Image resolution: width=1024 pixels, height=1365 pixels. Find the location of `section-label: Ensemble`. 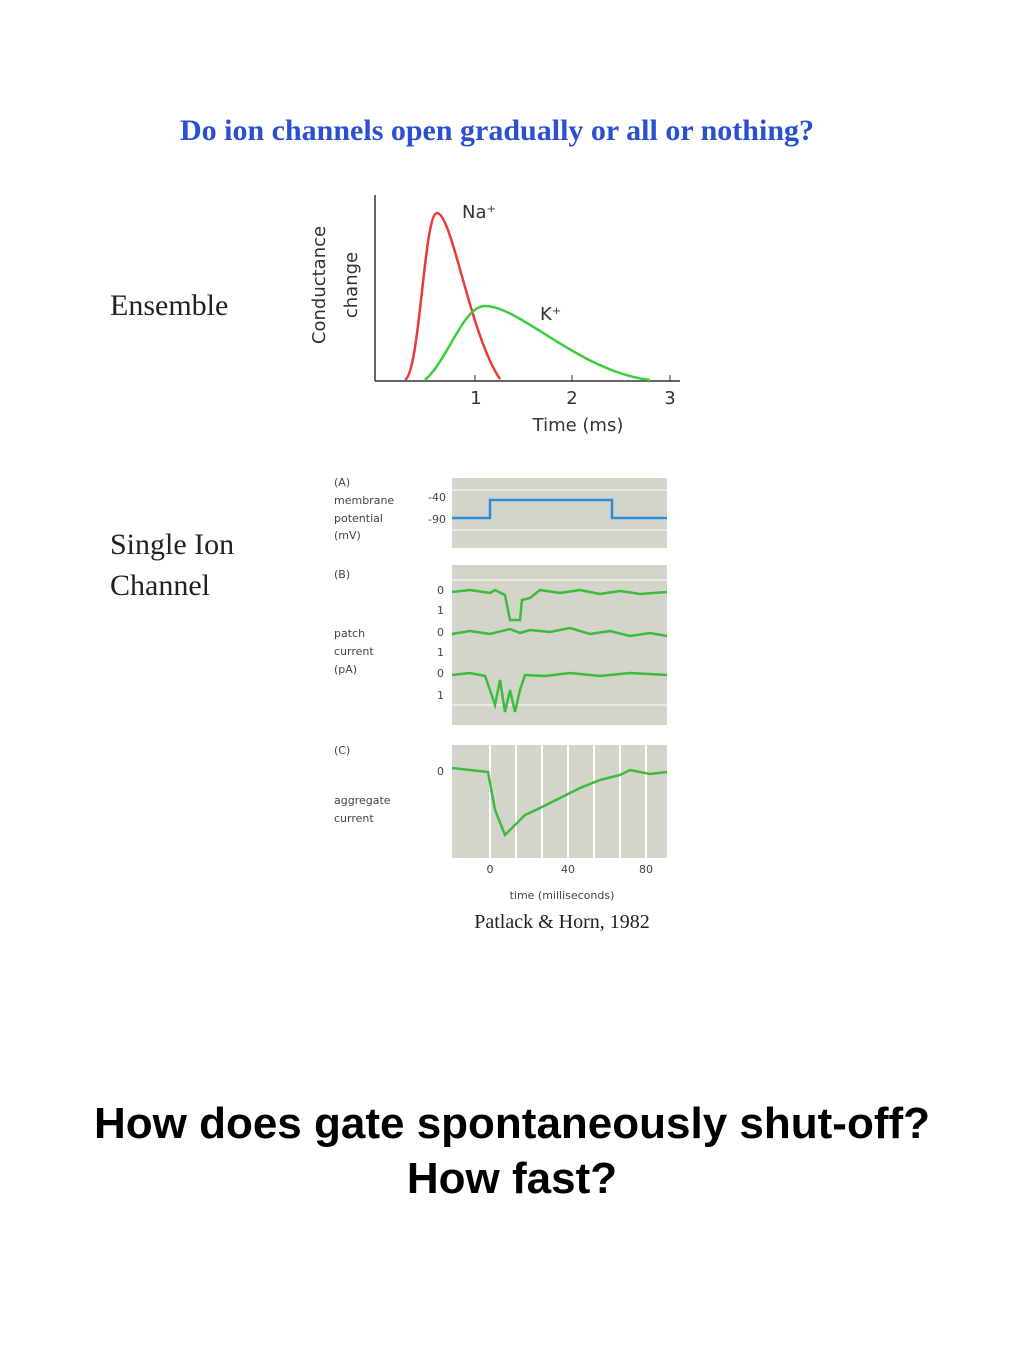

section-label: Ensemble is located at coordinates (169, 305).